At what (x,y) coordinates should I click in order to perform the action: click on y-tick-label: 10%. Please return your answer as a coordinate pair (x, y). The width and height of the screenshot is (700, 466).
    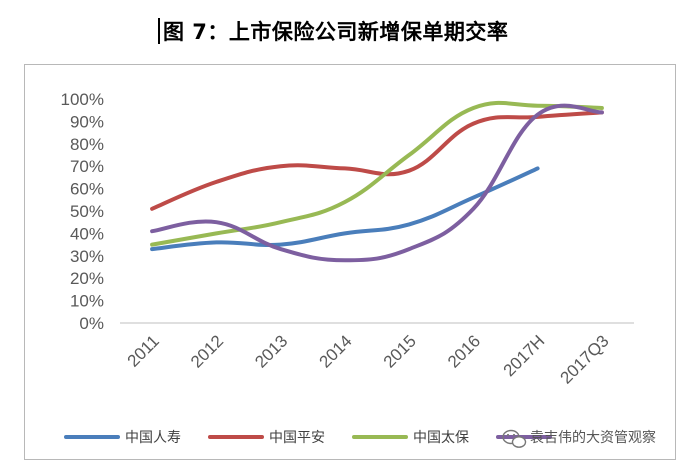
    Looking at the image, I should click on (87, 301).